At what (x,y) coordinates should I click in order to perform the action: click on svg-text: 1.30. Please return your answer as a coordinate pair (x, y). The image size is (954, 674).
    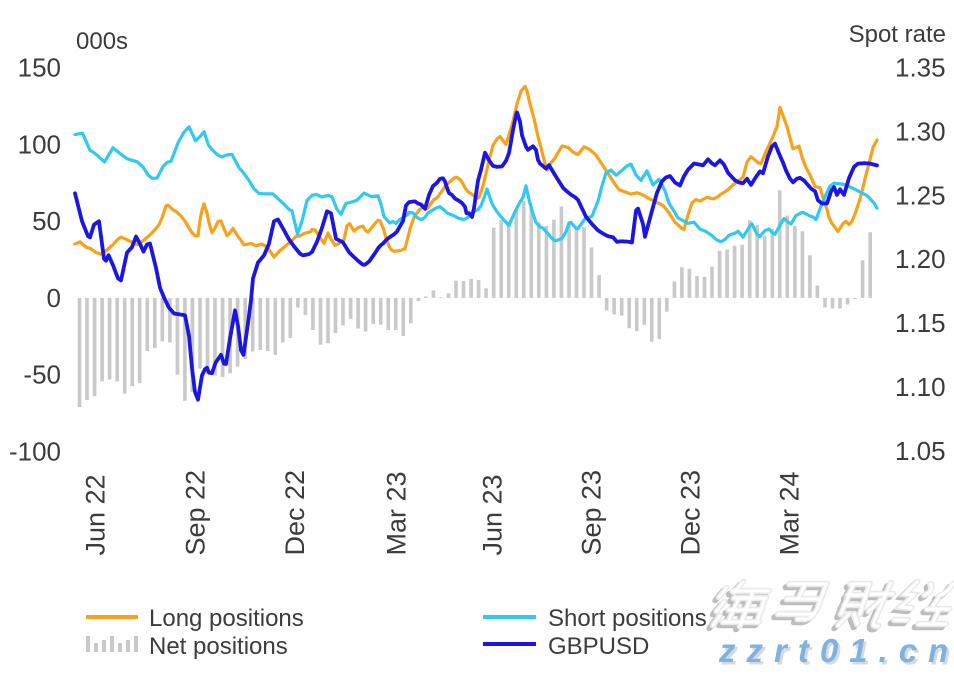
    Looking at the image, I should click on (920, 131).